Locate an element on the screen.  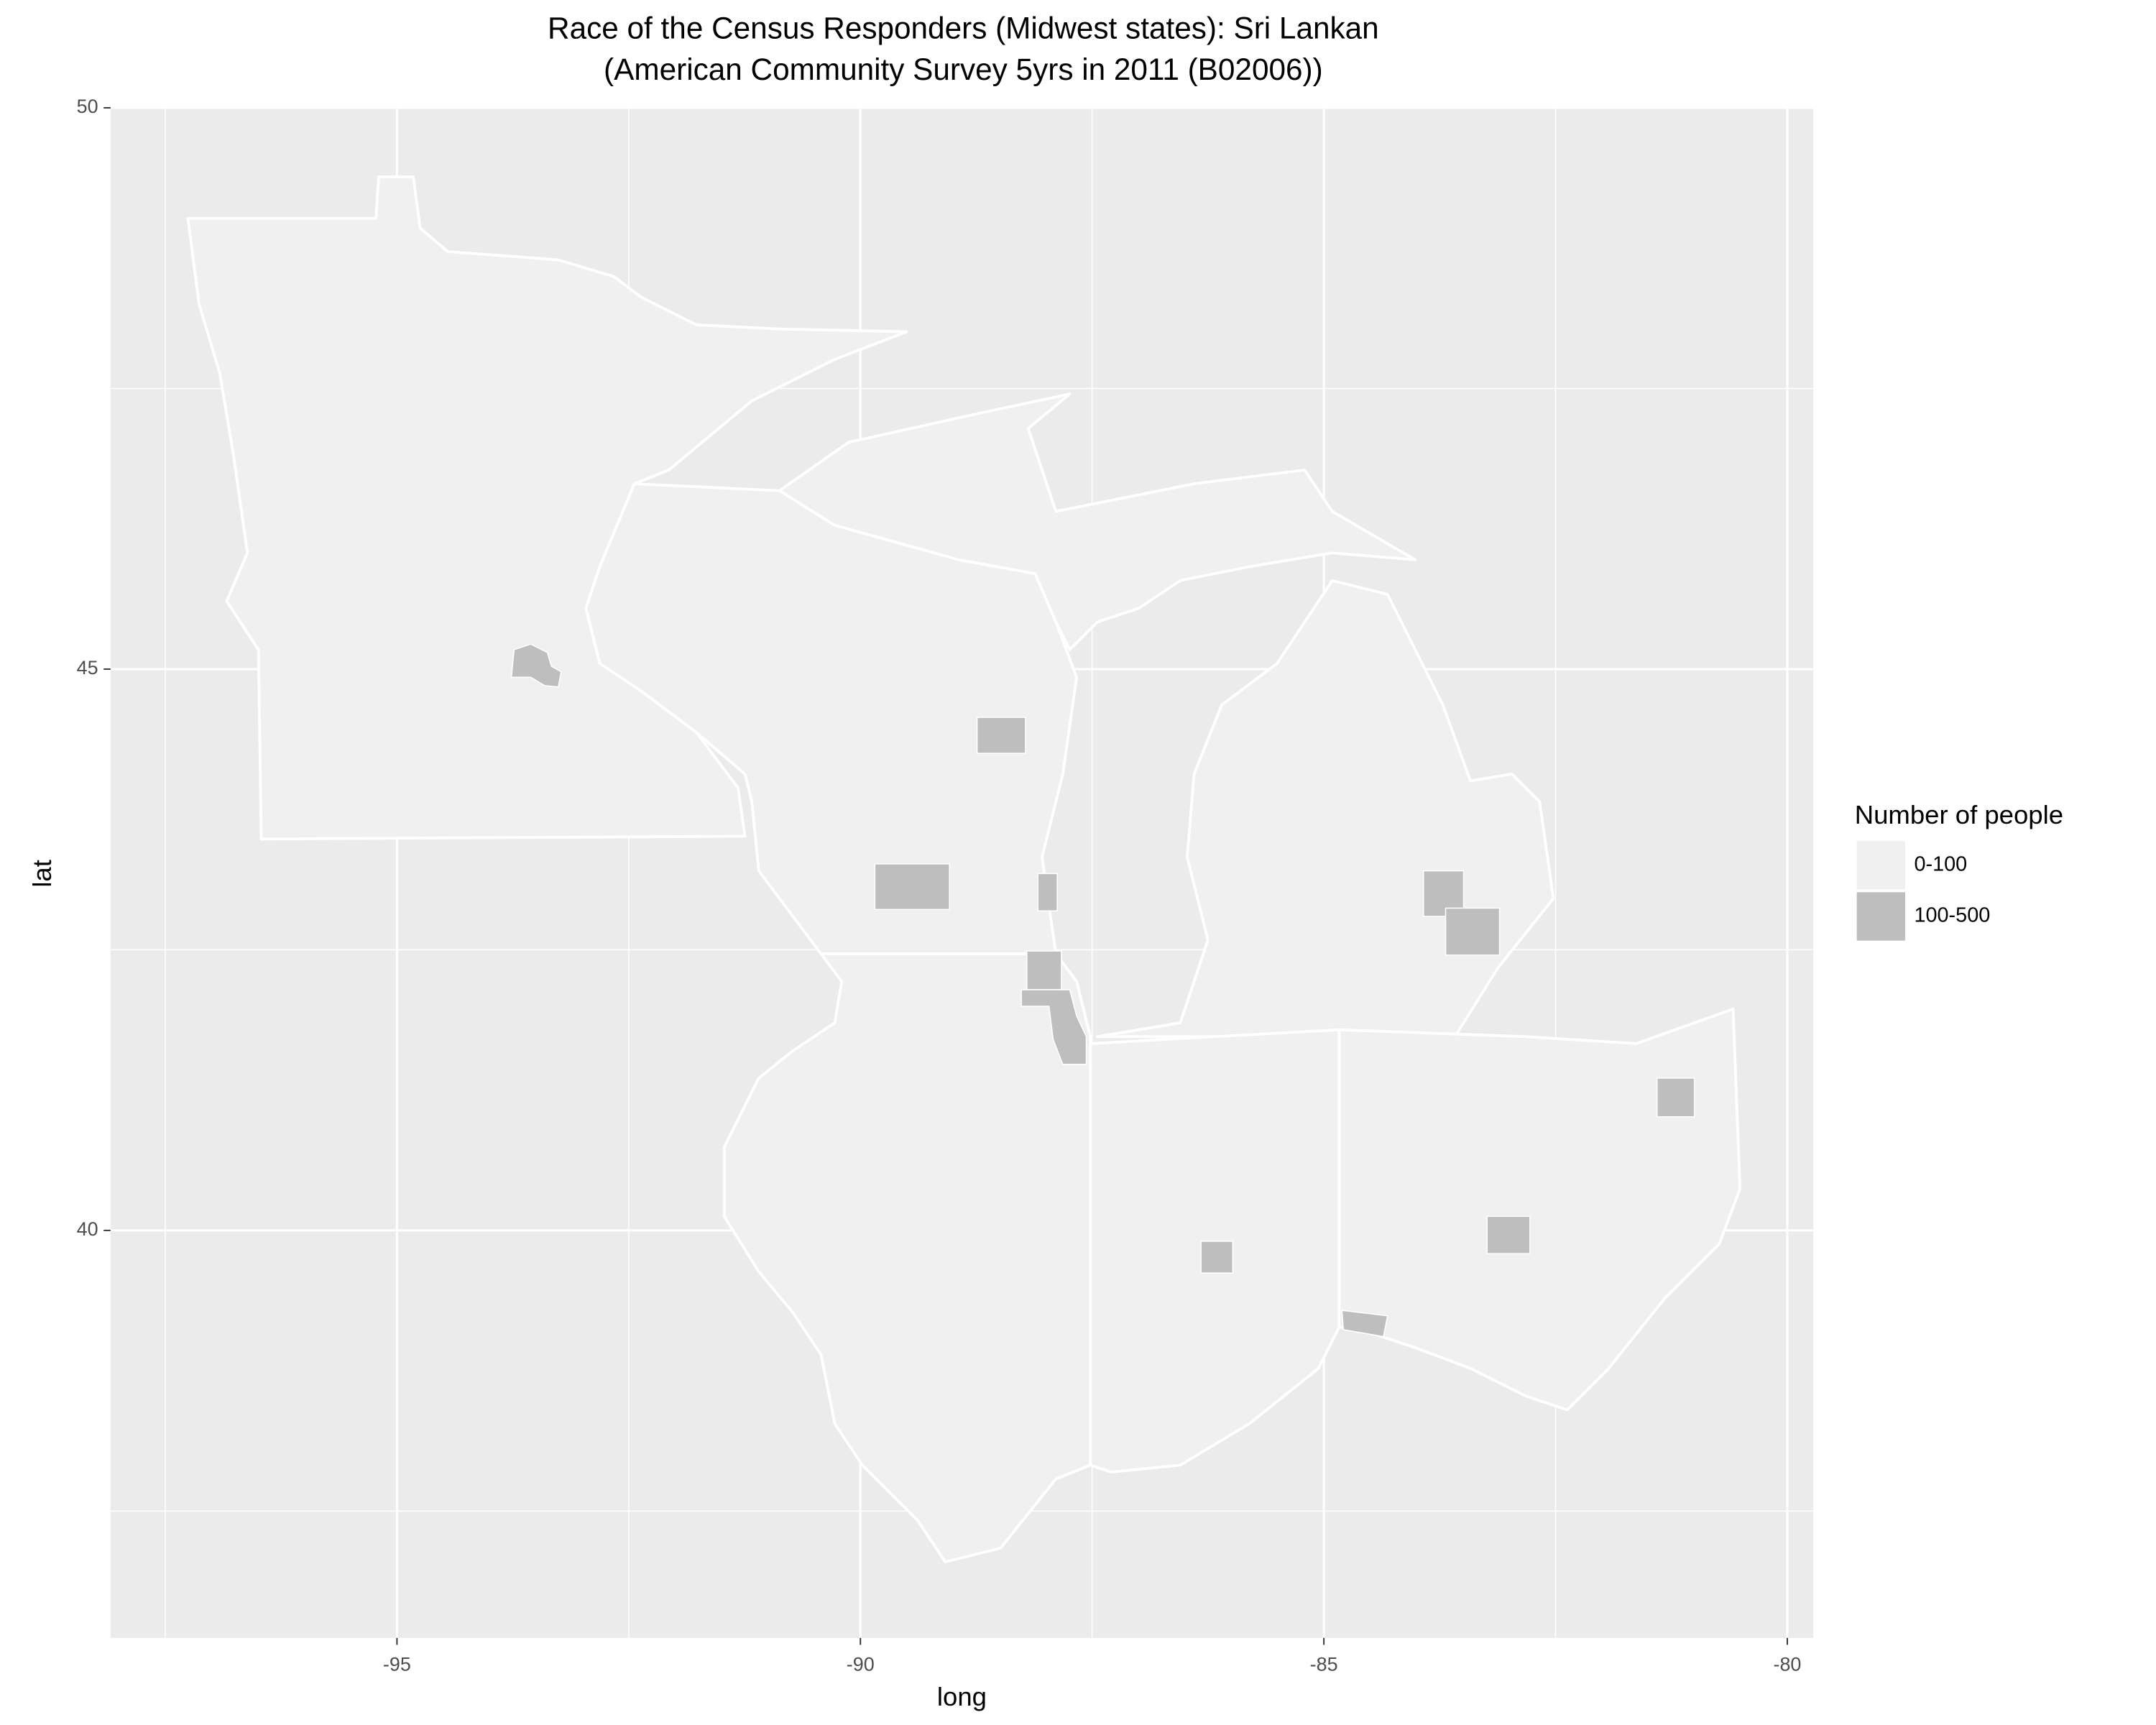
y-tick-label: 50 is located at coordinates (87, 106).